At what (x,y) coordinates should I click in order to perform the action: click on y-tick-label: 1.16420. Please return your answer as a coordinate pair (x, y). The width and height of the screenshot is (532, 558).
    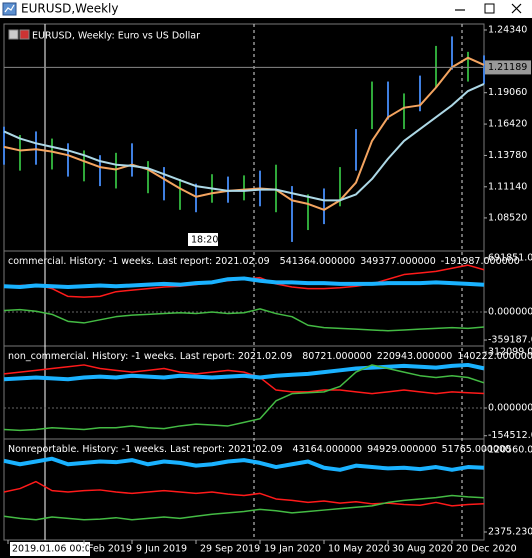
    Looking at the image, I should click on (507, 124).